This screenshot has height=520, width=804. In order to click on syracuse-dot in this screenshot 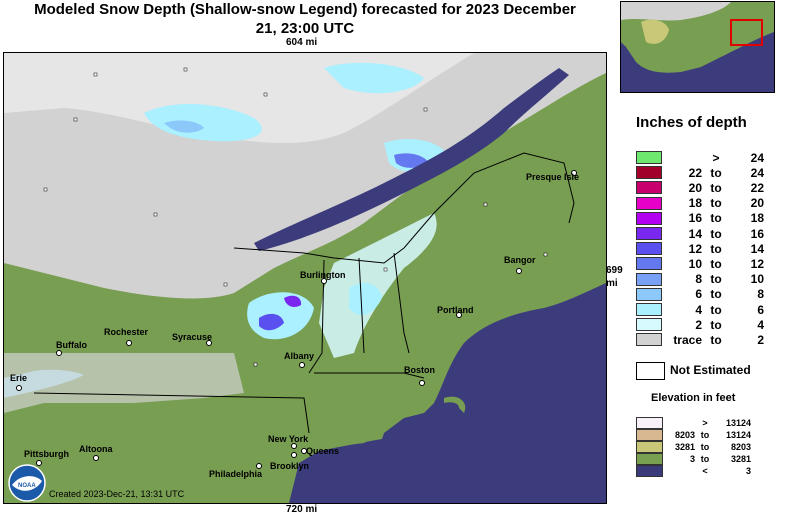, I will do `click(209, 343)`.